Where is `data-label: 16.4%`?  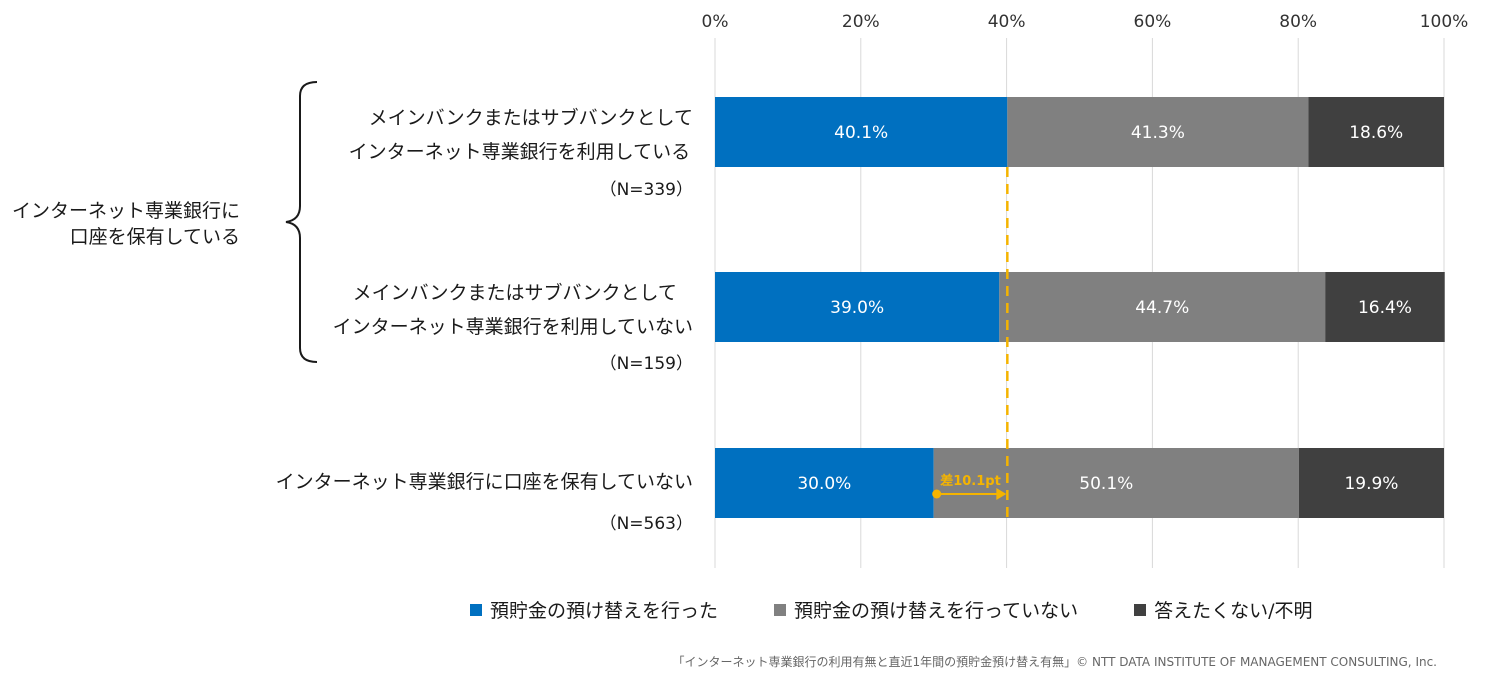
data-label: 16.4% is located at coordinates (1385, 308).